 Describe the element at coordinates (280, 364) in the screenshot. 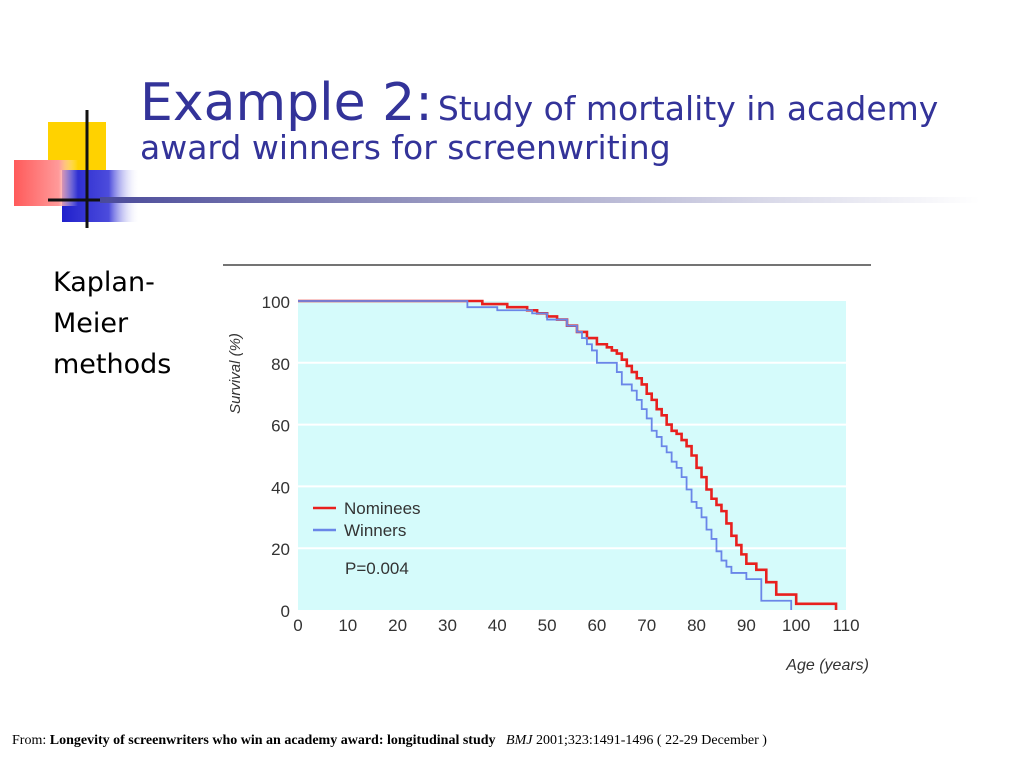

I see `y-tick-label-80: 80` at that location.